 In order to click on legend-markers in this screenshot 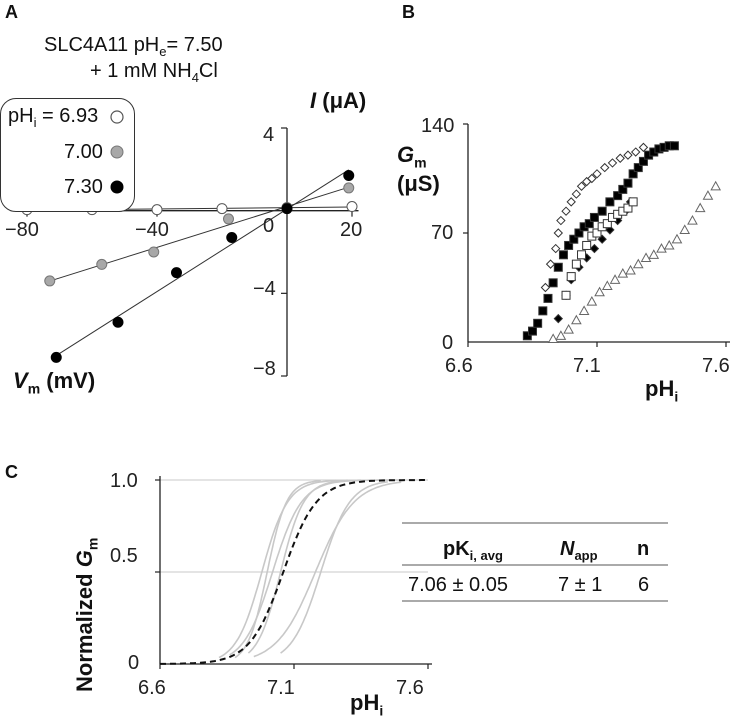, I will do `click(117, 152)`.